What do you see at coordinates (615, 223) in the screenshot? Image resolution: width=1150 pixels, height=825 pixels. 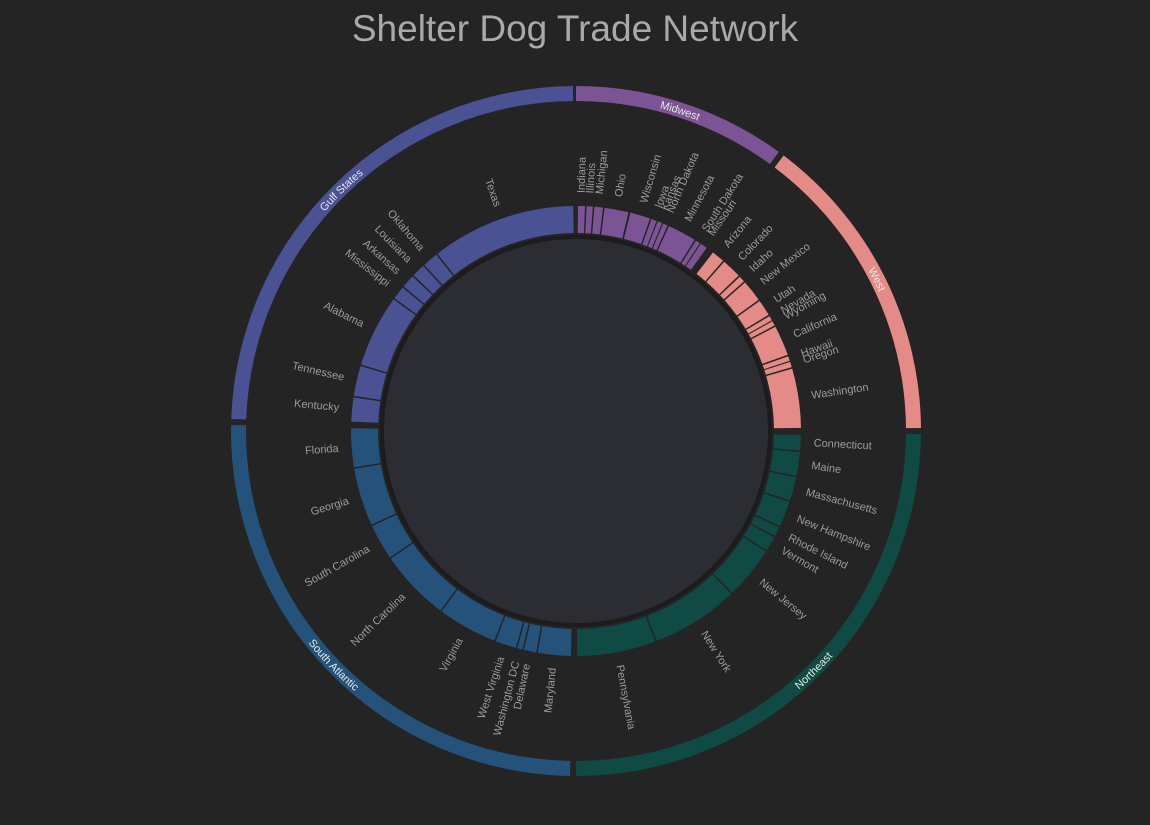 I see `state-arc-ohio` at bounding box center [615, 223].